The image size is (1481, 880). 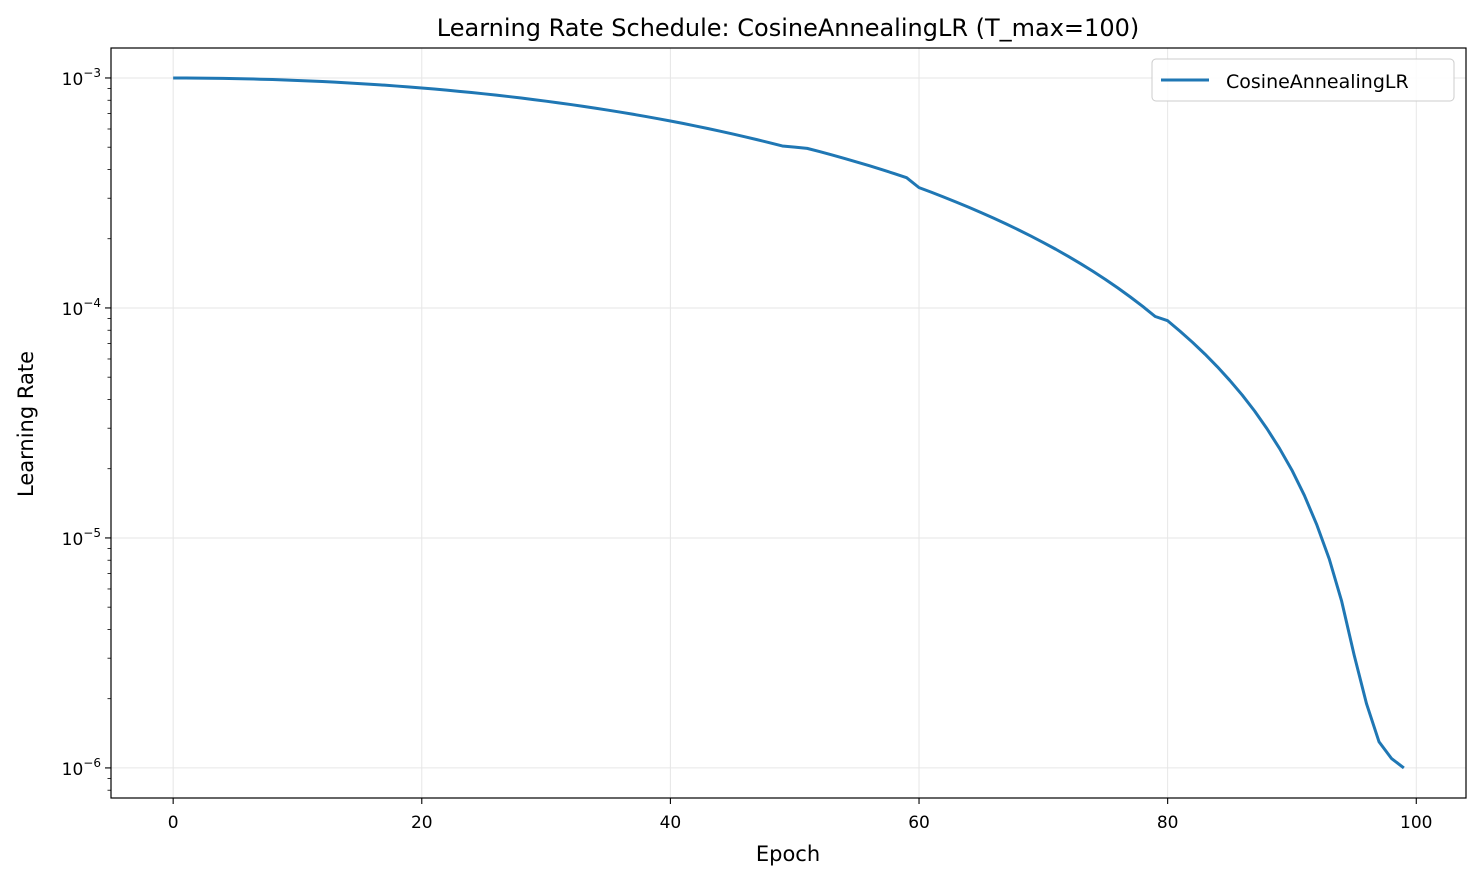 What do you see at coordinates (919, 823) in the screenshot?
I see `x-tick-label: 60` at bounding box center [919, 823].